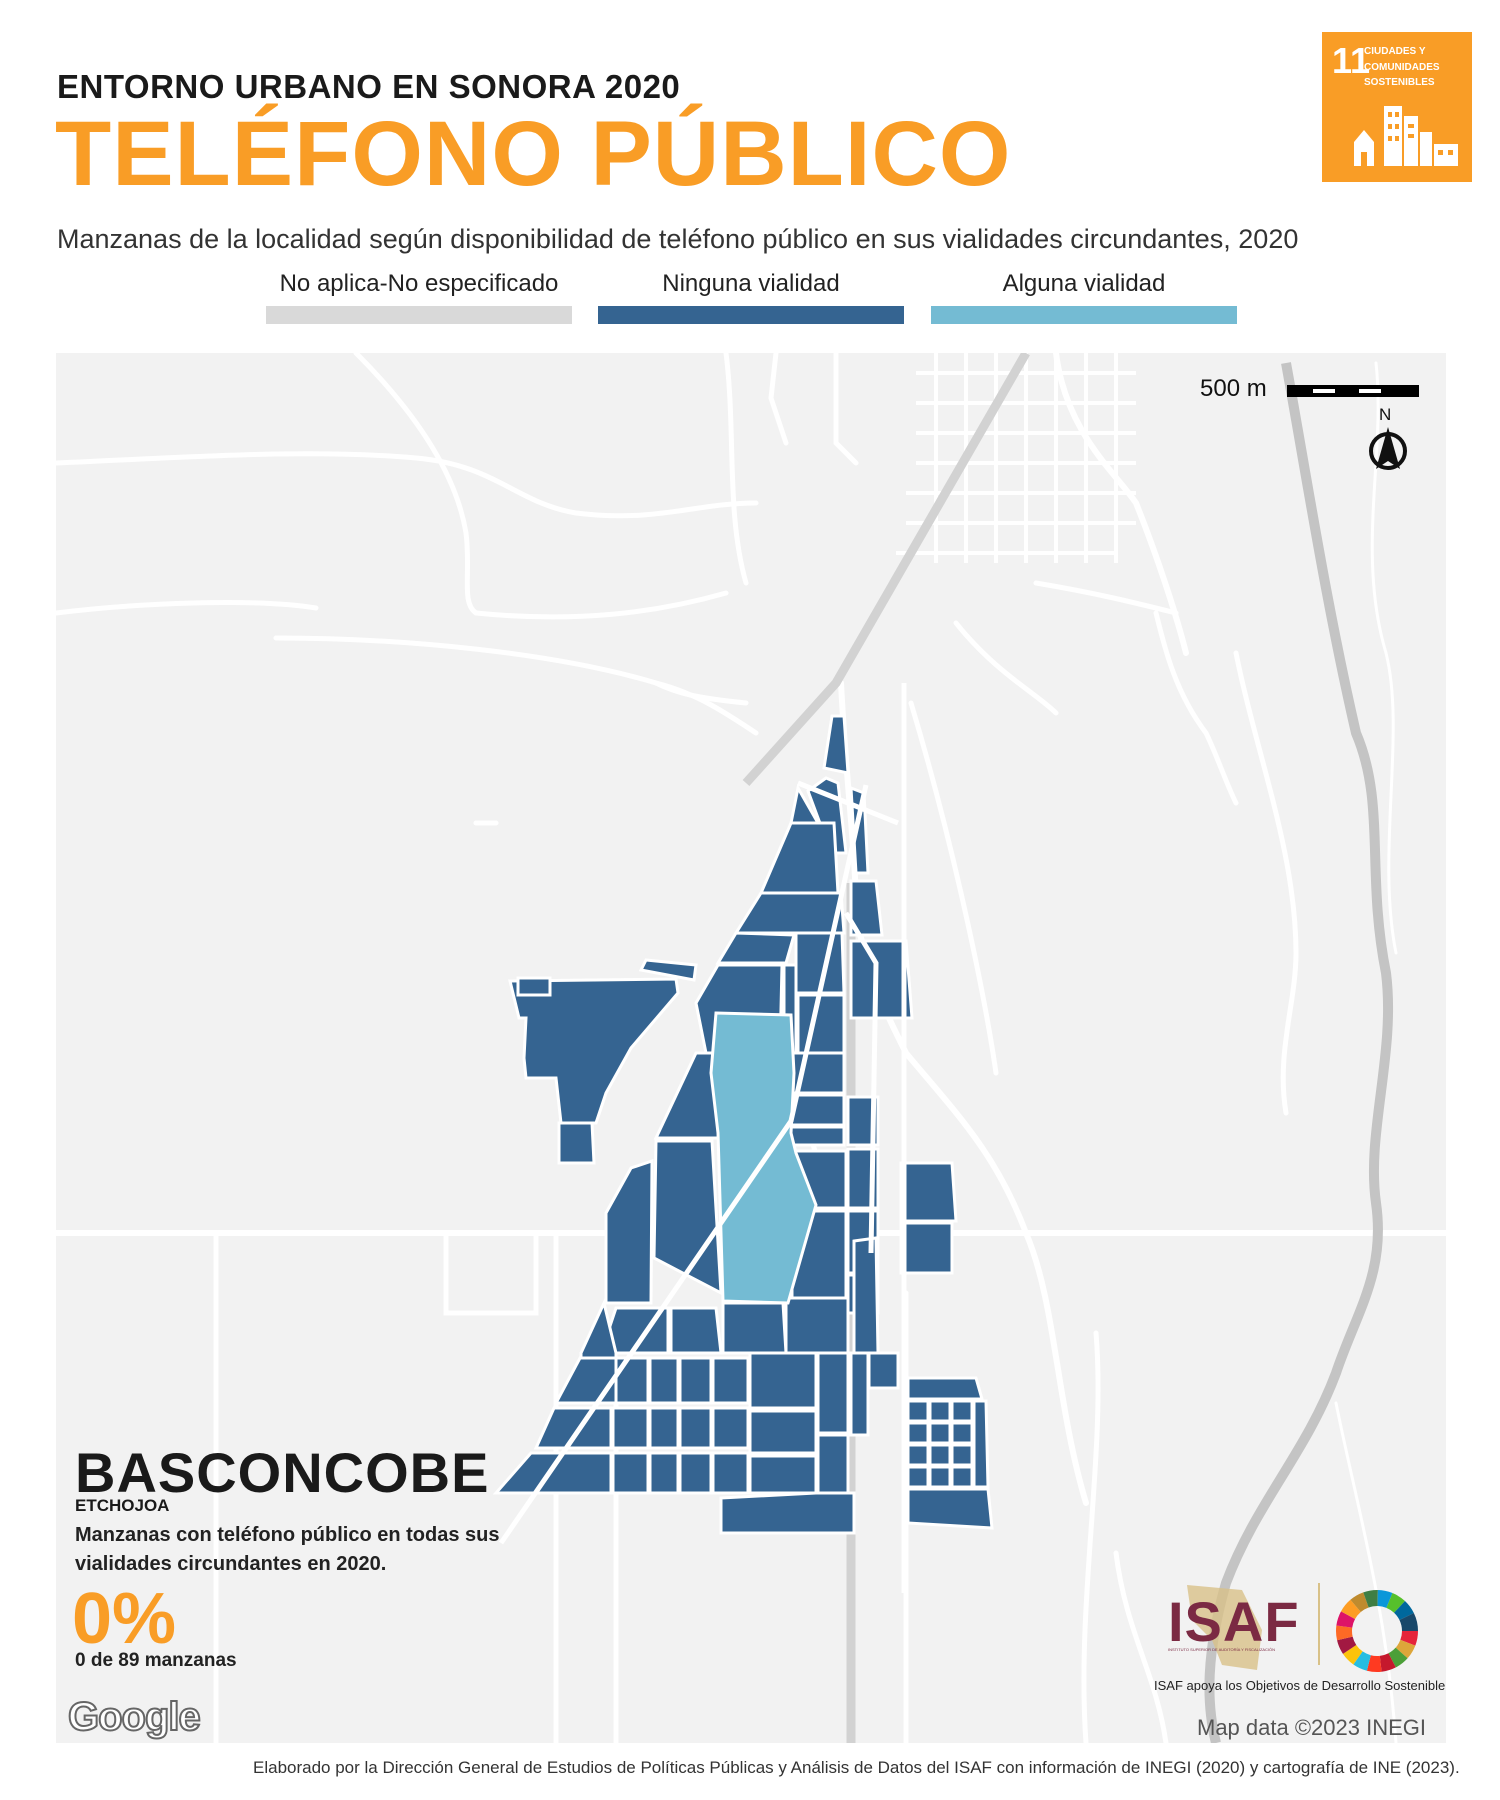 This screenshot has width=1500, height=1800. I want to click on town-grid, so click(1016, 458).